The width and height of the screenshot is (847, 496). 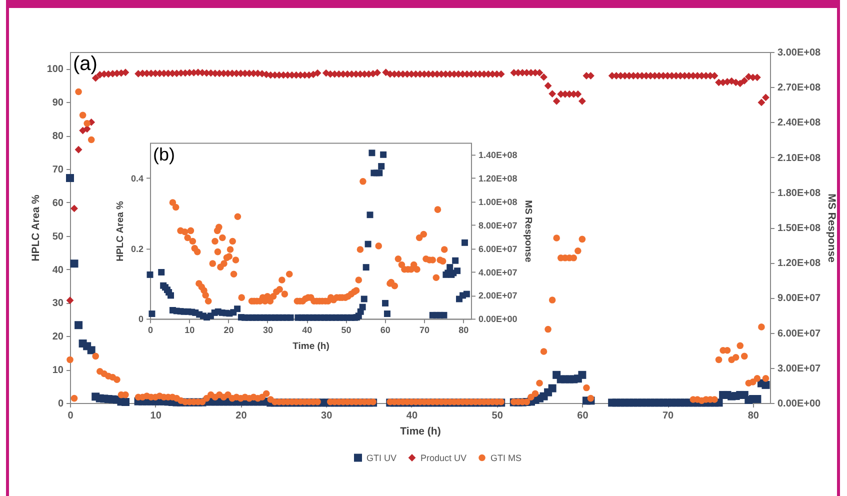 What do you see at coordinates (800, 123) in the screenshot?
I see `y2-tick-label: 2.40E+08` at bounding box center [800, 123].